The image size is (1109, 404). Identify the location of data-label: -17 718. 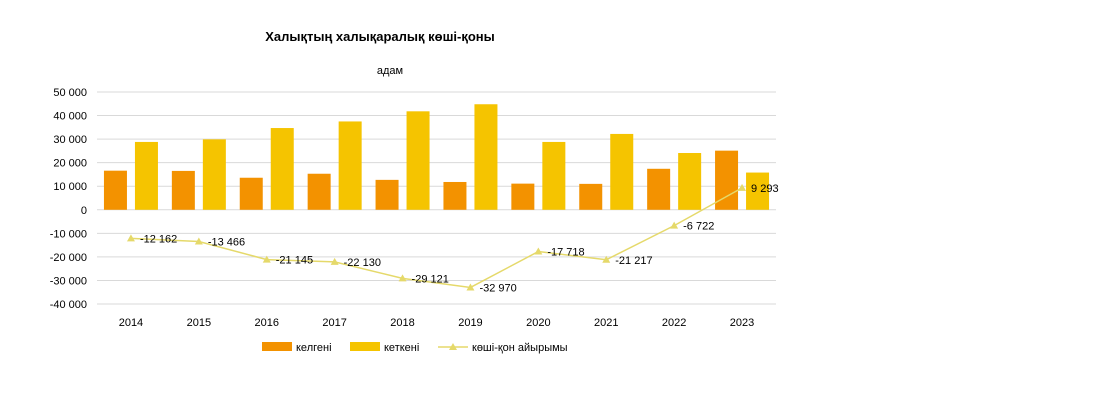
(565, 253).